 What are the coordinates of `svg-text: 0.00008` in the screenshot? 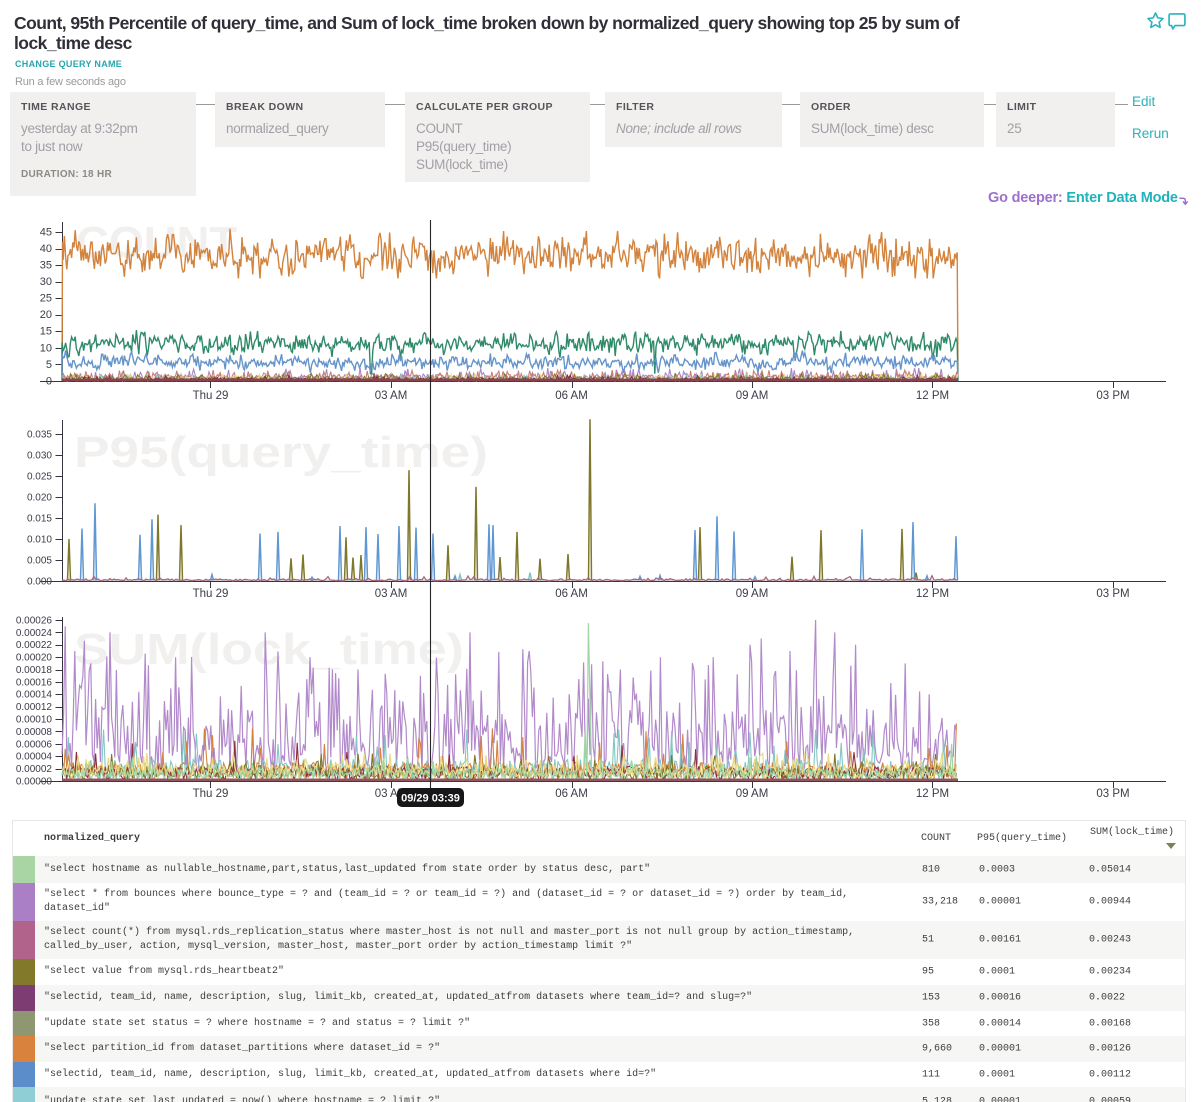 It's located at (34, 732).